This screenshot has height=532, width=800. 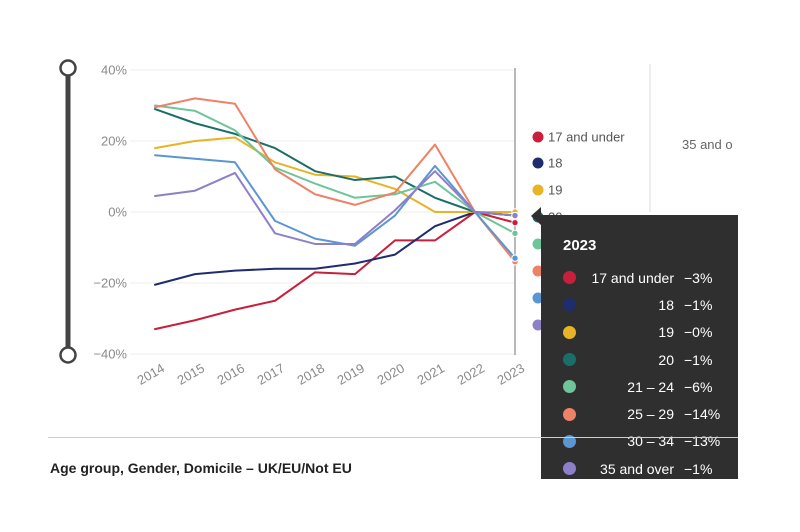 I want to click on x-tick-label: 2020, so click(x=390, y=373).